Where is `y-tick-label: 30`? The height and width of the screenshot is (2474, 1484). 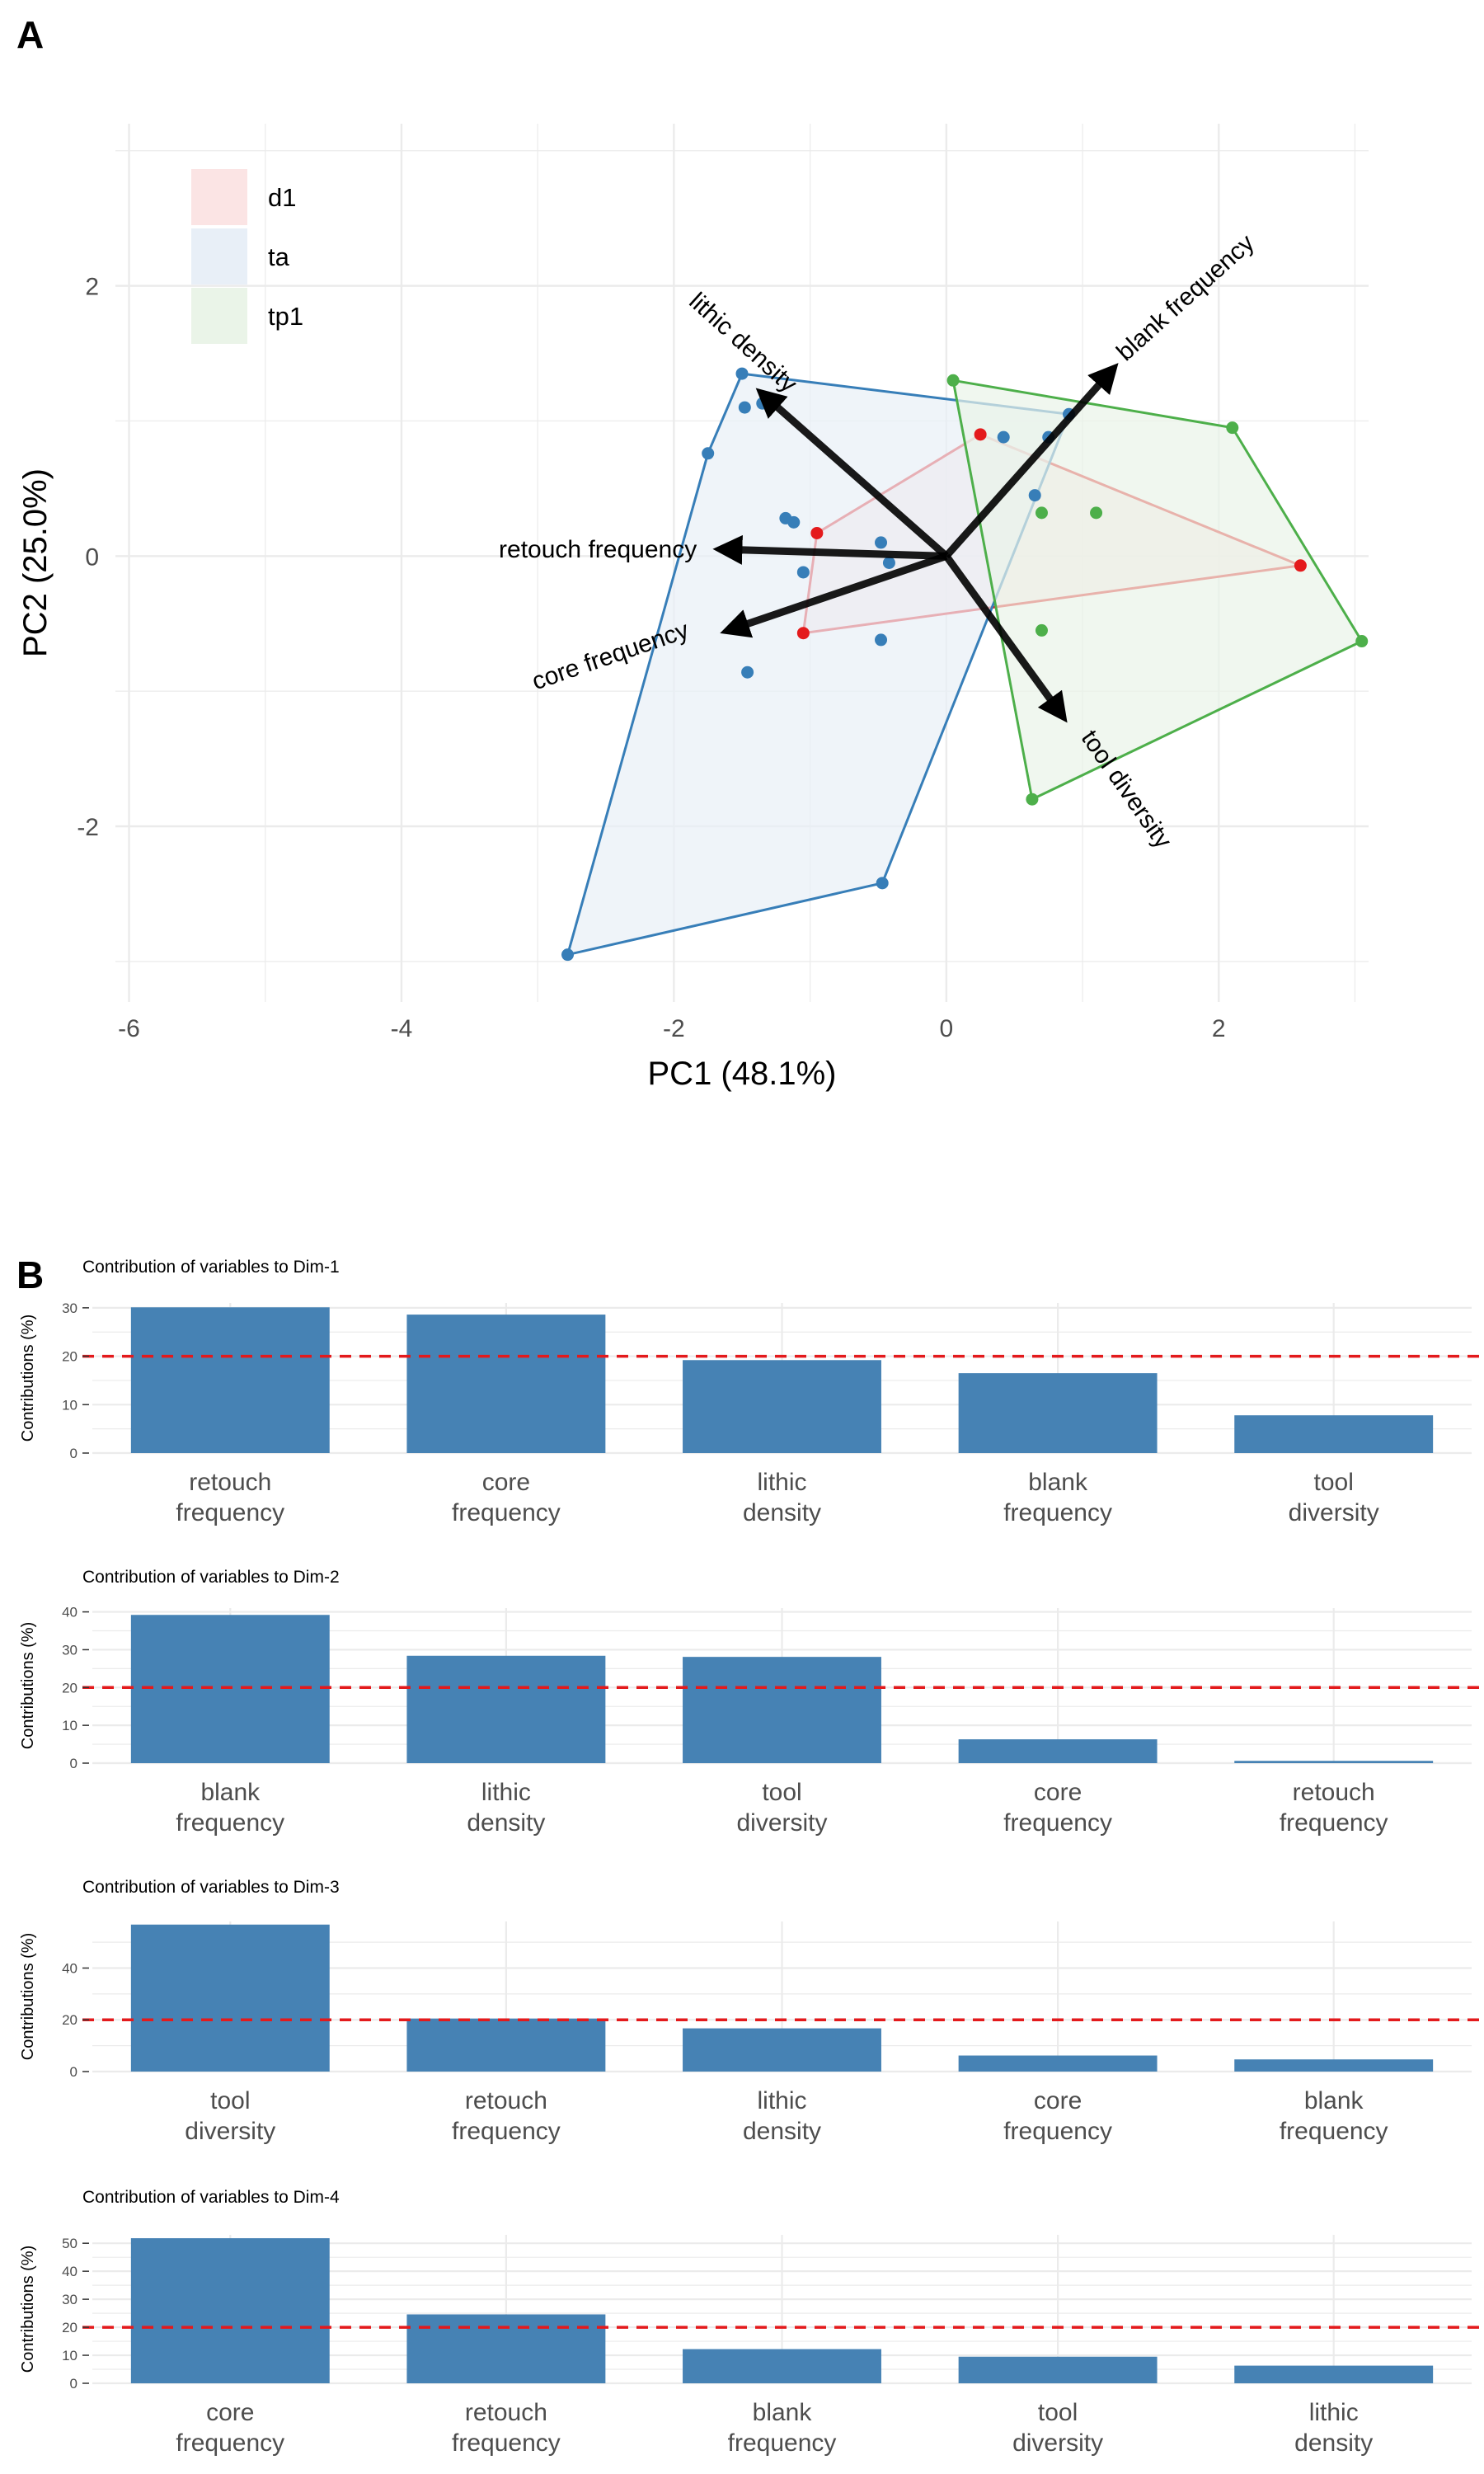
y-tick-label: 30 is located at coordinates (69, 2299).